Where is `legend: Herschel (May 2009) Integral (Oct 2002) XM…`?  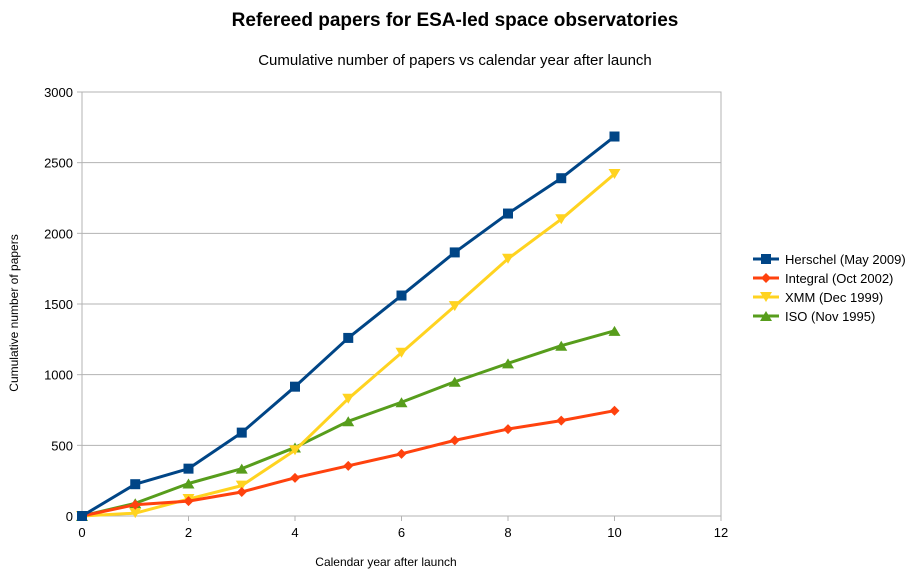 legend: Herschel (May 2009) Integral (Oct 2002) XM… is located at coordinates (829, 288).